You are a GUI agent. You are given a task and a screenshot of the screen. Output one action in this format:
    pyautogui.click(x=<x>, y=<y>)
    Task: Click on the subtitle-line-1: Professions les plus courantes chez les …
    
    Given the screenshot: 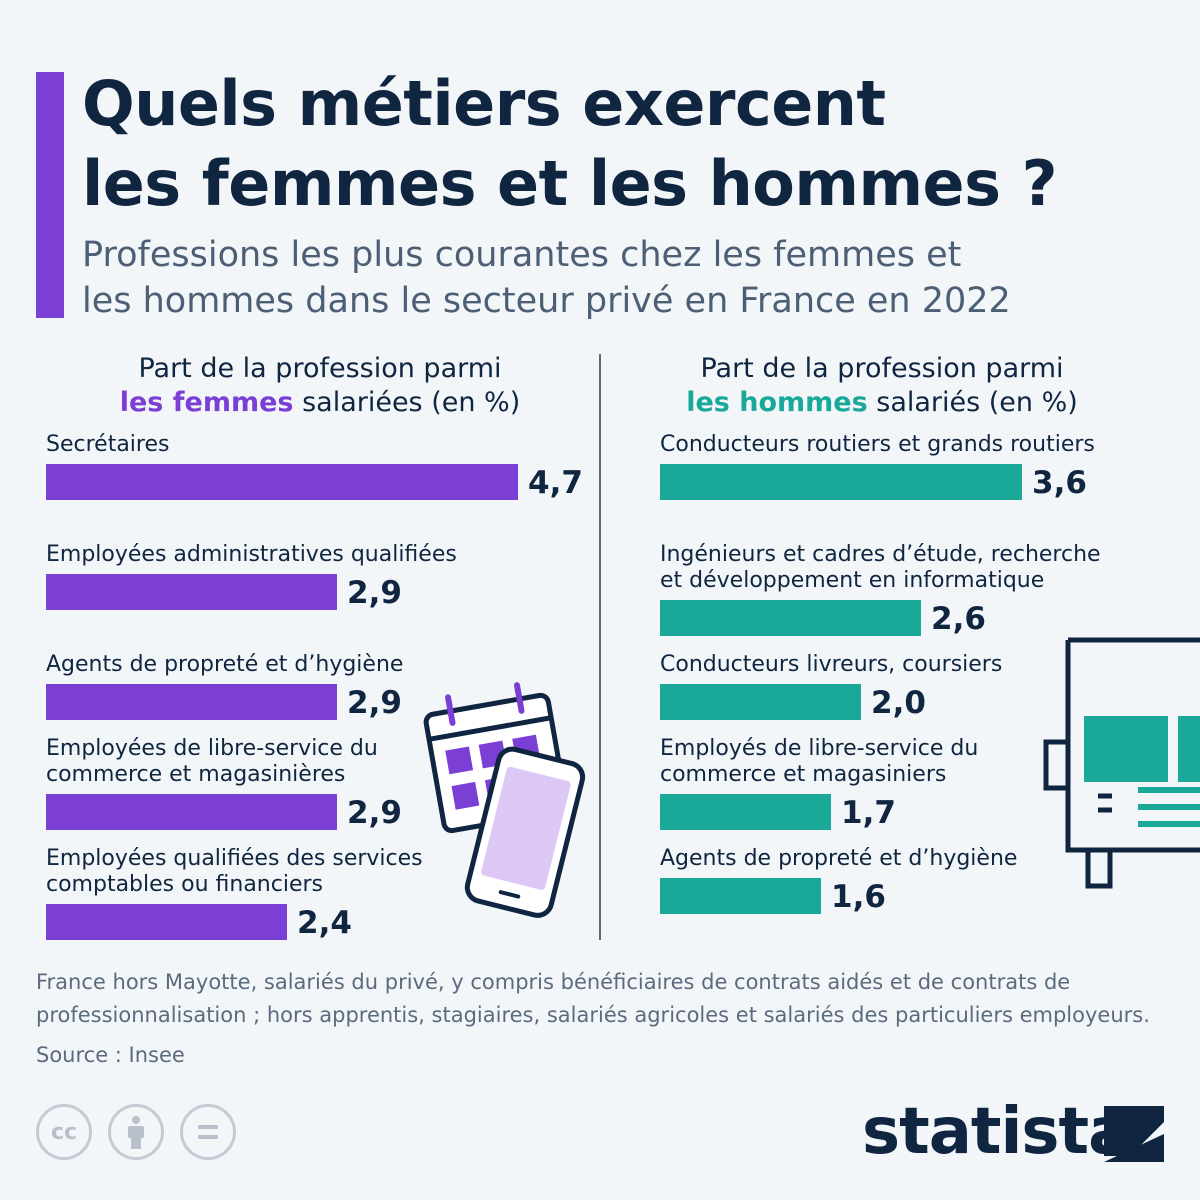 What is the action you would take?
    pyautogui.click(x=522, y=255)
    